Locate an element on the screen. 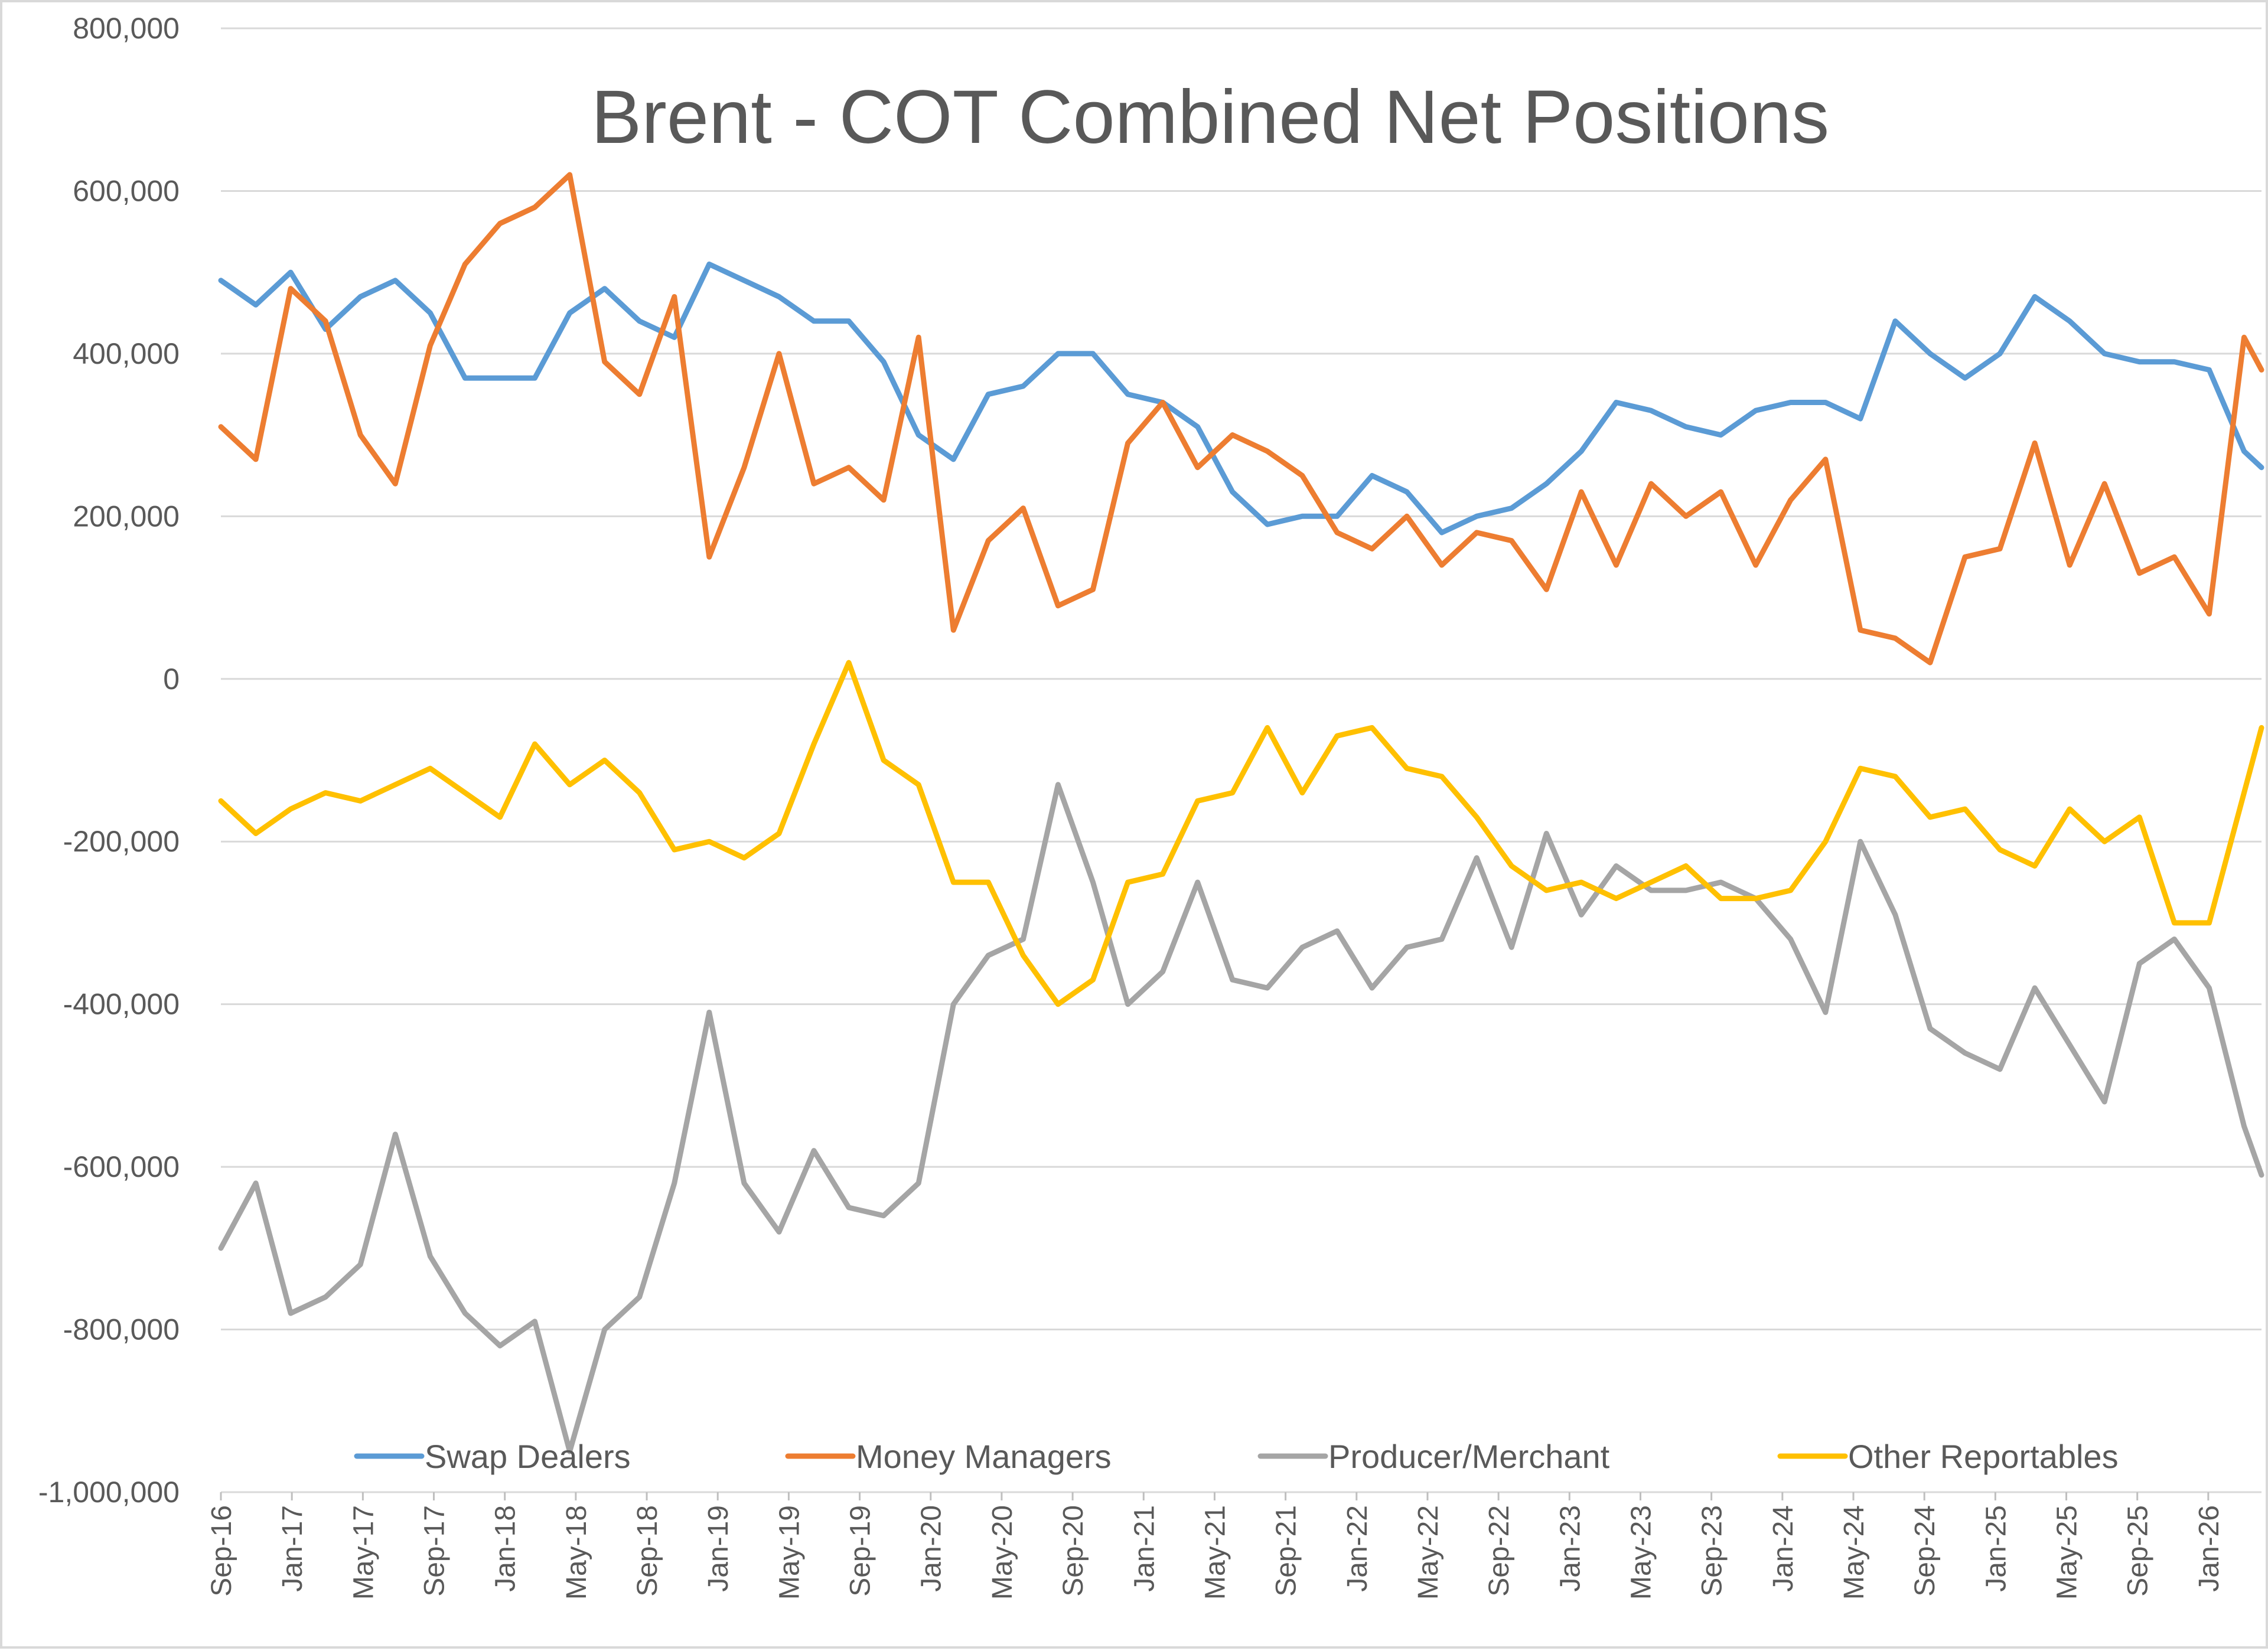 This screenshot has width=2268, height=1651. x-tick-label: Sep-17 is located at coordinates (435, 1551).